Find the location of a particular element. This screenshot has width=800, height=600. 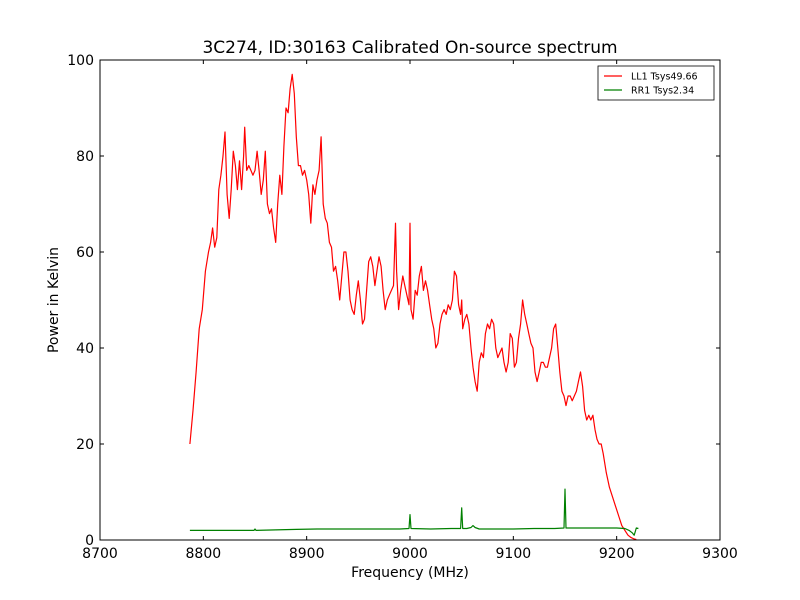

x-tick-label: 9000 is located at coordinates (410, 554).